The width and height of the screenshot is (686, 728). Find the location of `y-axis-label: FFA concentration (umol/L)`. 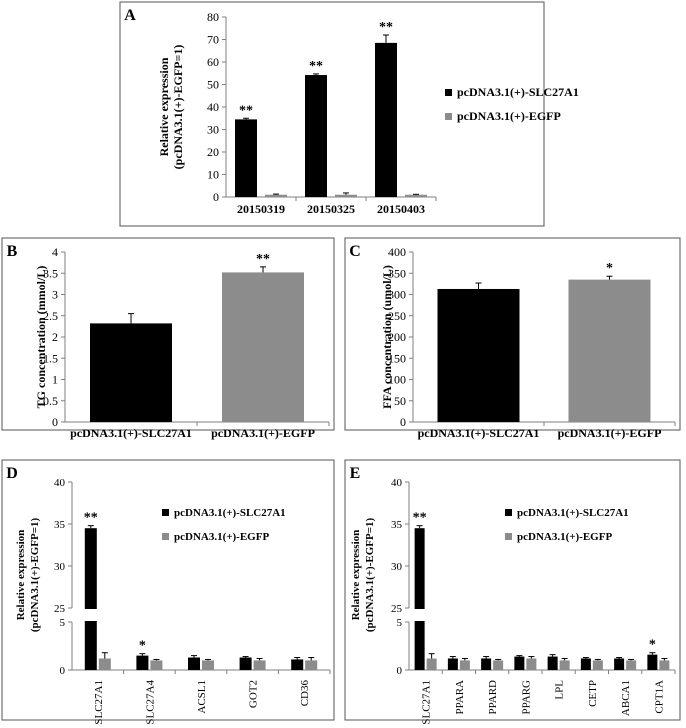

y-axis-label: FFA concentration (umol/L) is located at coordinates (387, 337).